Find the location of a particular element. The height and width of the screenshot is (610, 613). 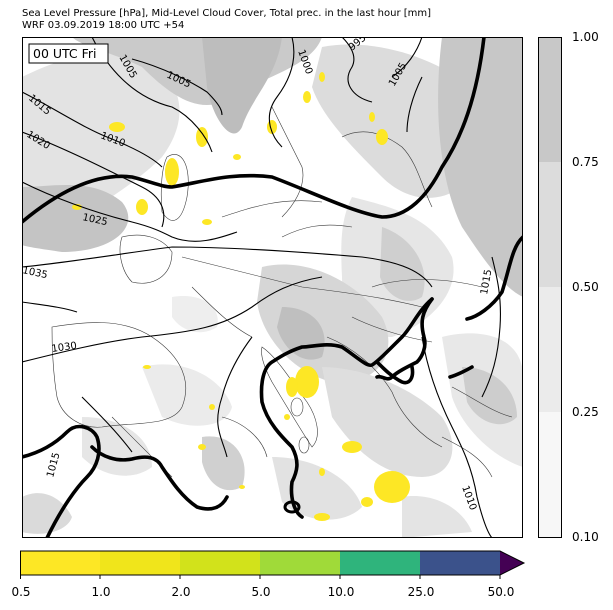

cloud-bin-0.25-0.50 is located at coordinates (550, 349).